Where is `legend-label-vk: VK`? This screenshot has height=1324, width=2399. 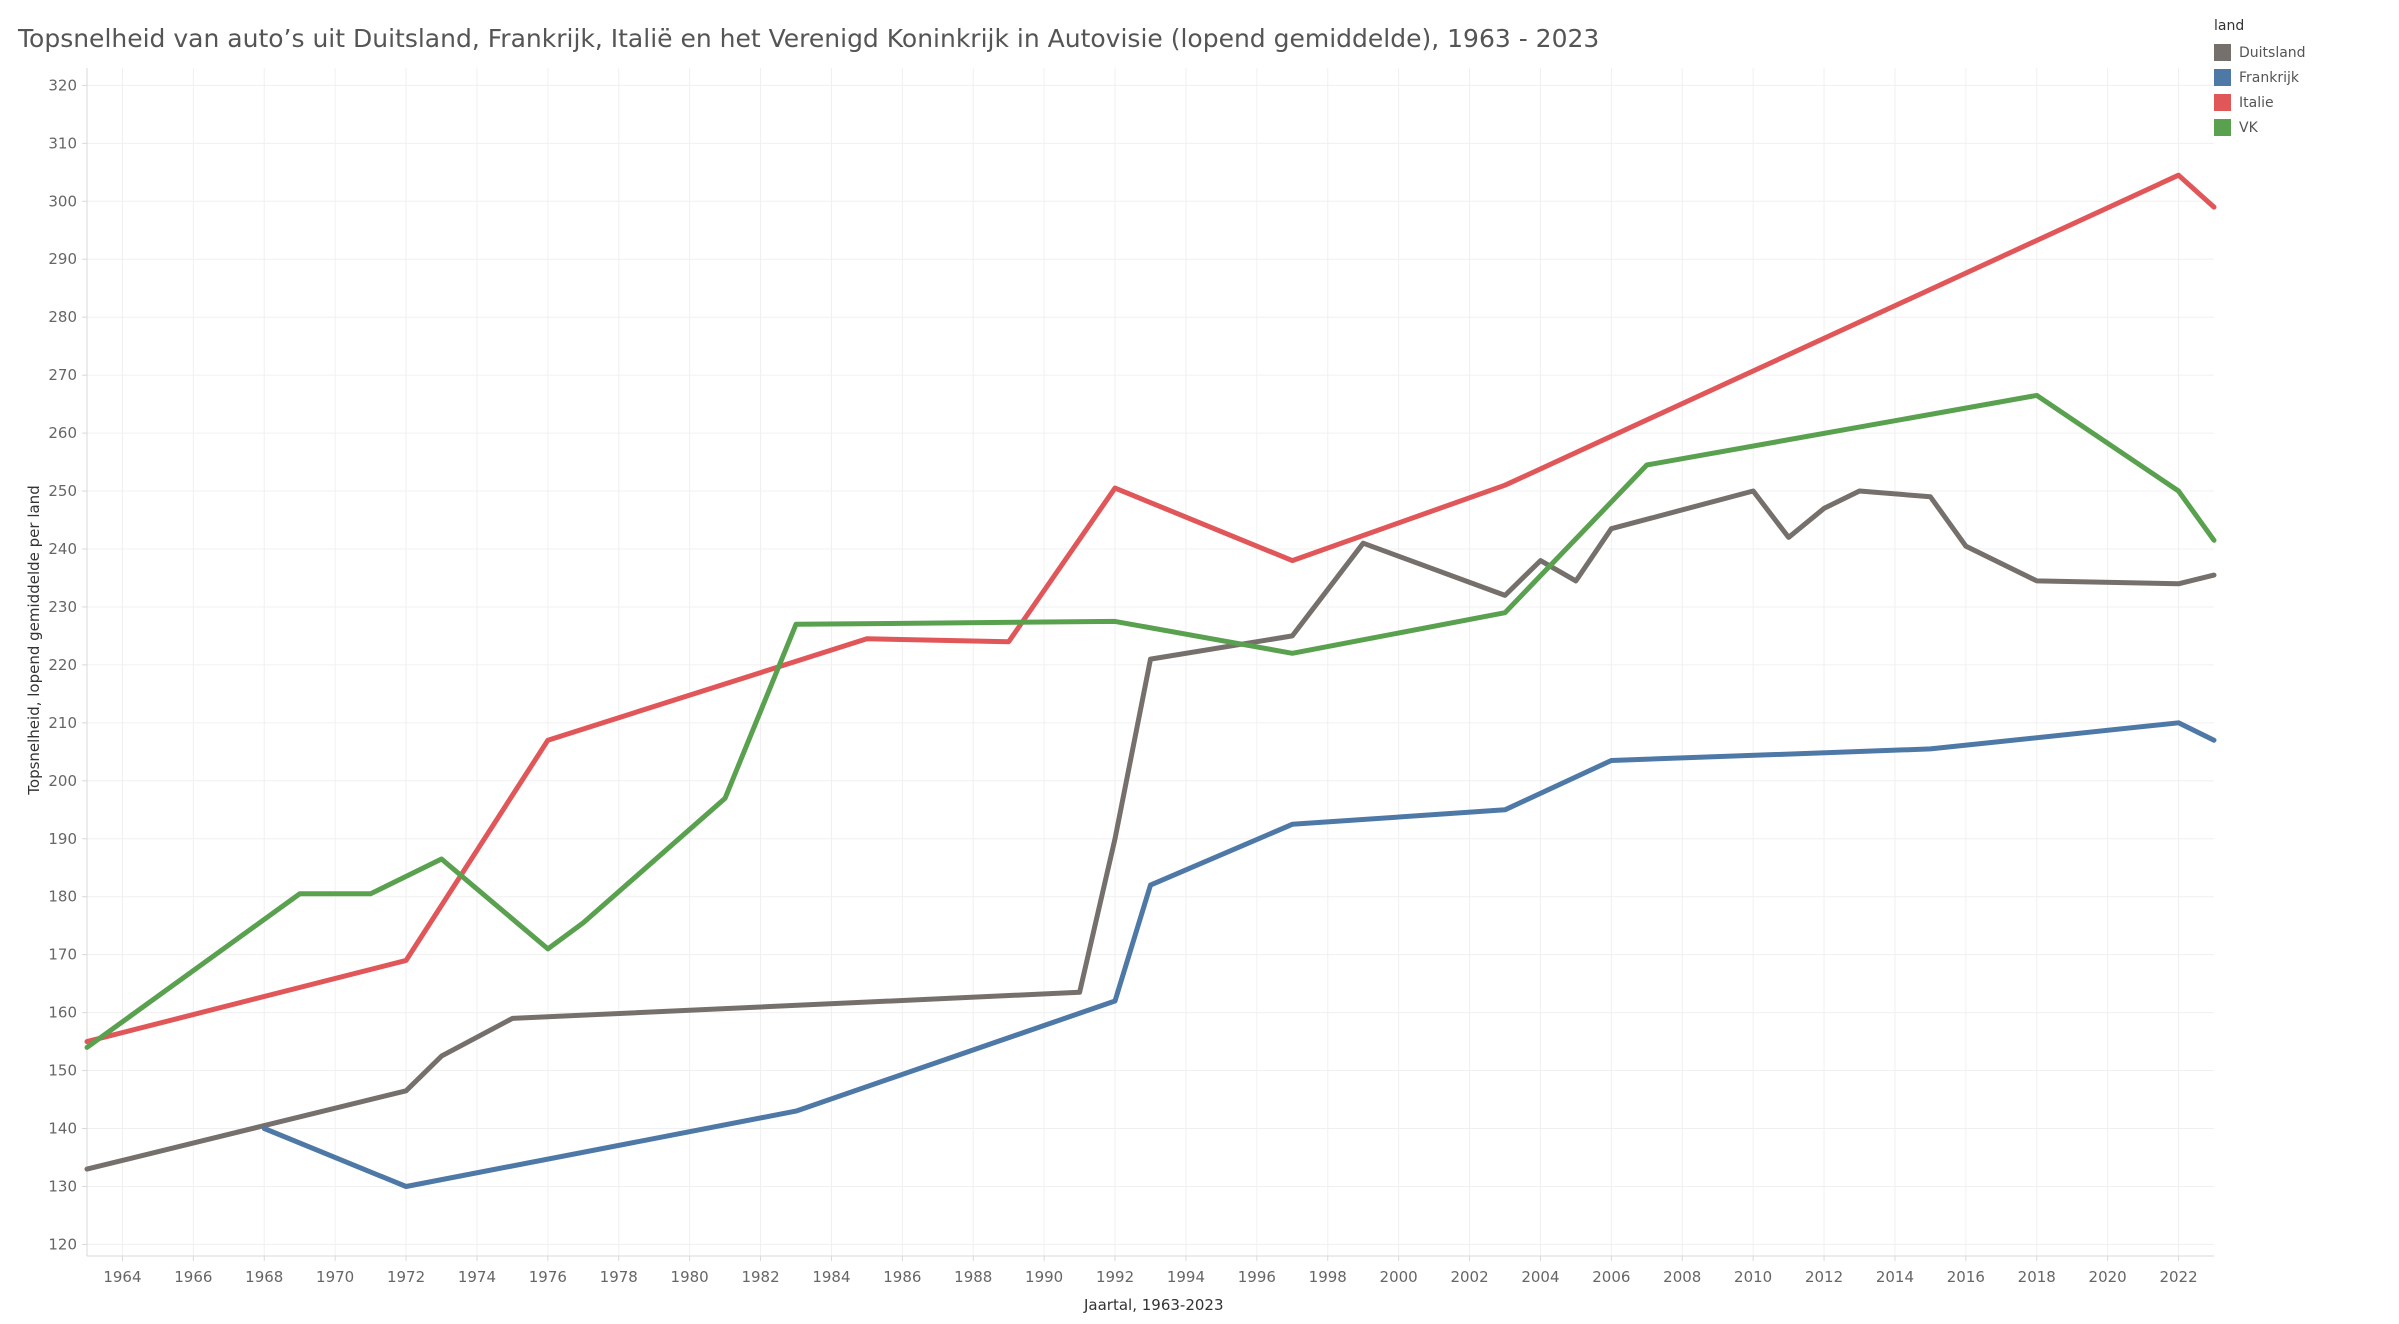
legend-label-vk: VK is located at coordinates (2248, 127).